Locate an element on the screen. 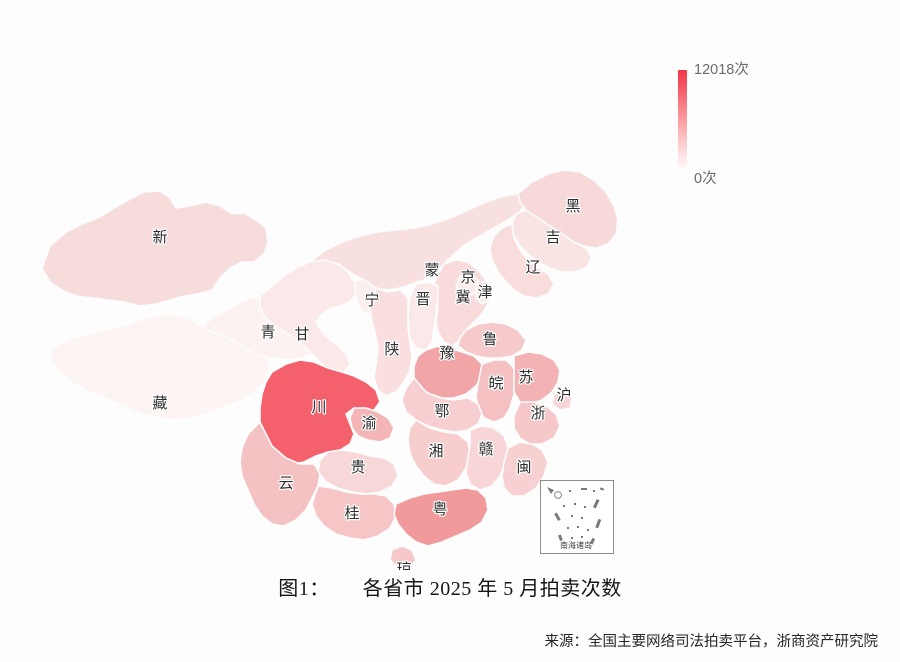 Image resolution: width=900 pixels, height=662 pixels. label-赣: 赣 is located at coordinates (485, 449).